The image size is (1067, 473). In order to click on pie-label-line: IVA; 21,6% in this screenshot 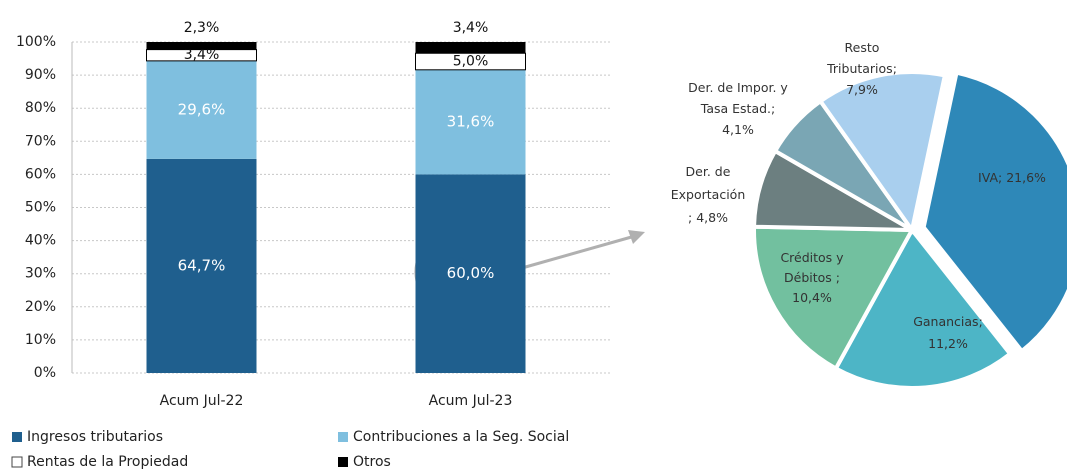, I will do `click(1012, 177)`.